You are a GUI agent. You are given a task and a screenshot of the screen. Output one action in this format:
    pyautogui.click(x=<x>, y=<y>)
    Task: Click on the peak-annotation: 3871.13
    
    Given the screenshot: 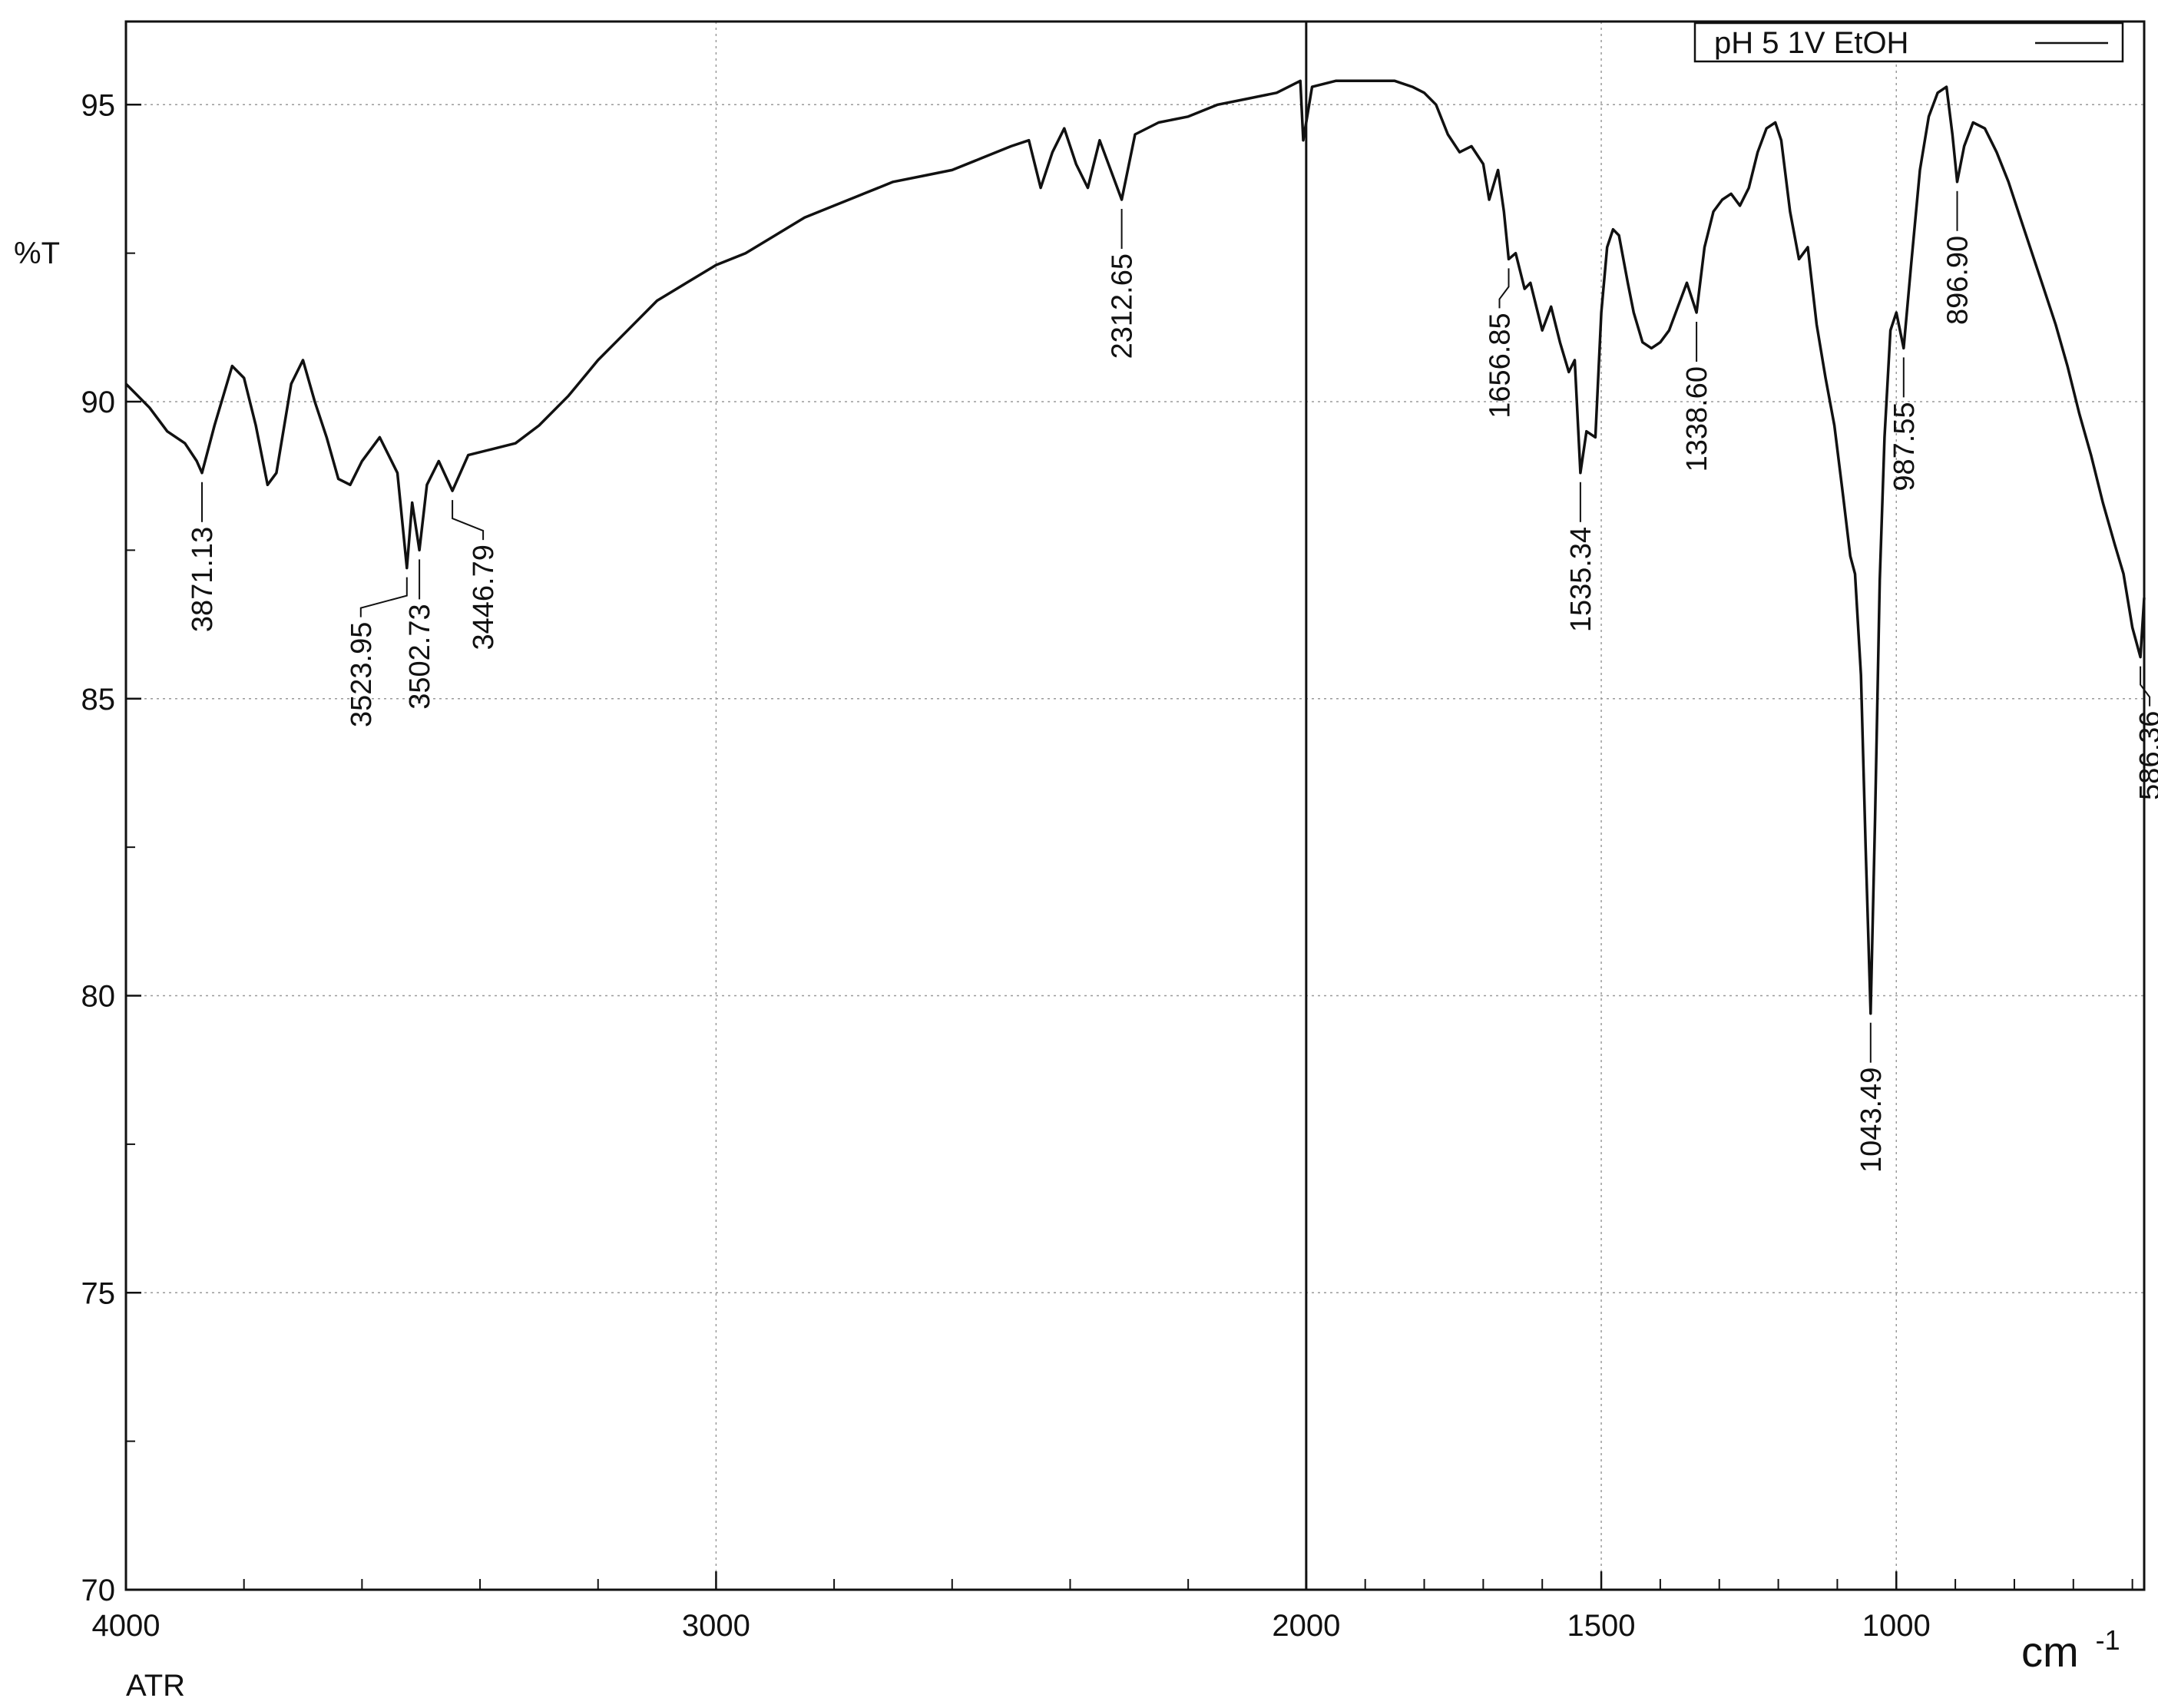 What is the action you would take?
    pyautogui.click(x=203, y=557)
    